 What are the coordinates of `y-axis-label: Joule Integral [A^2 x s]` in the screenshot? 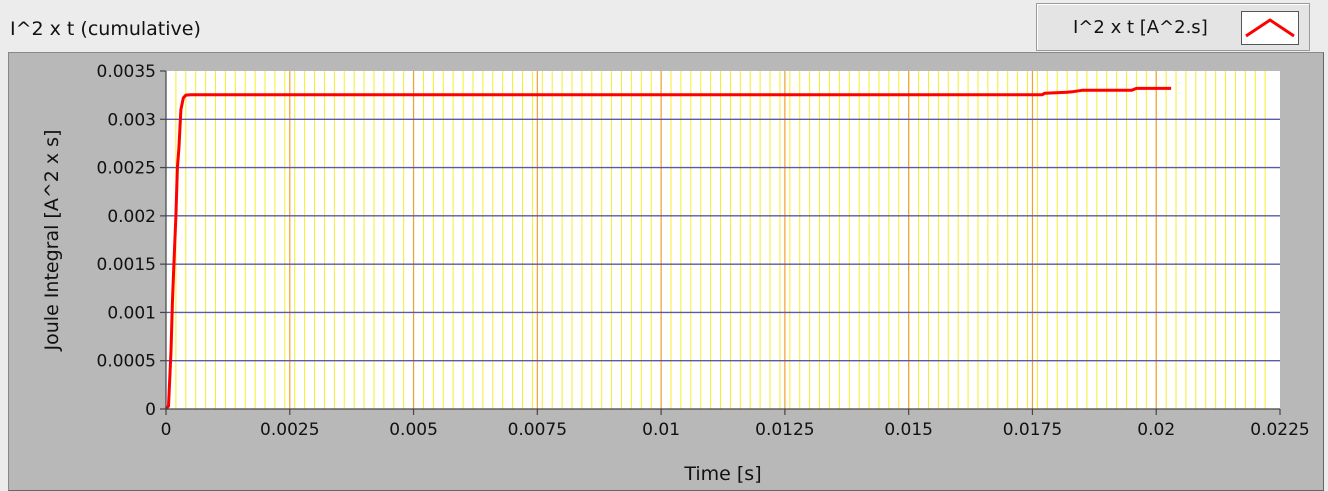 It's located at (52, 241).